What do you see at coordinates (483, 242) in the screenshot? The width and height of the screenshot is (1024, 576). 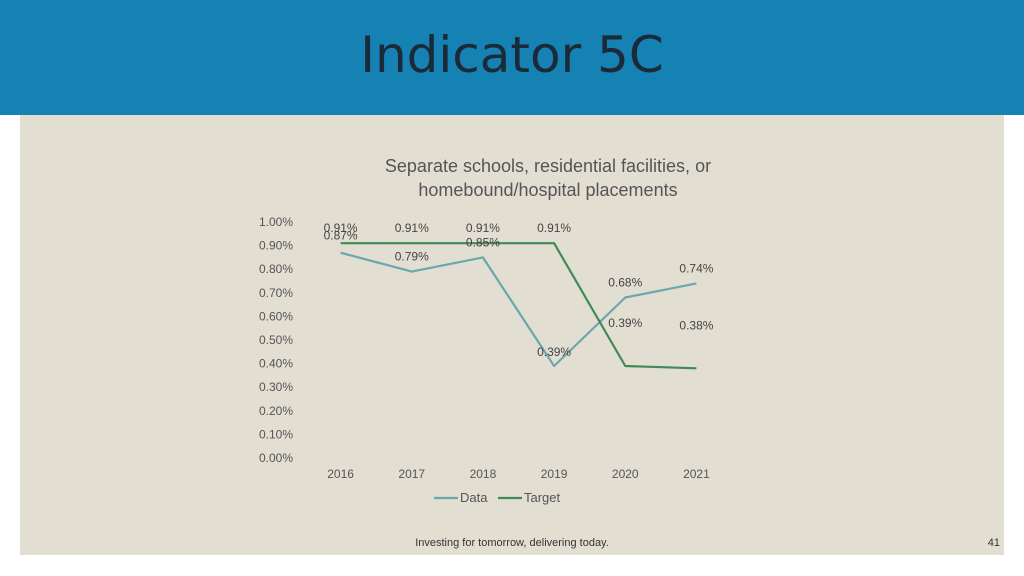 I see `data-label-data: 0.85%` at bounding box center [483, 242].